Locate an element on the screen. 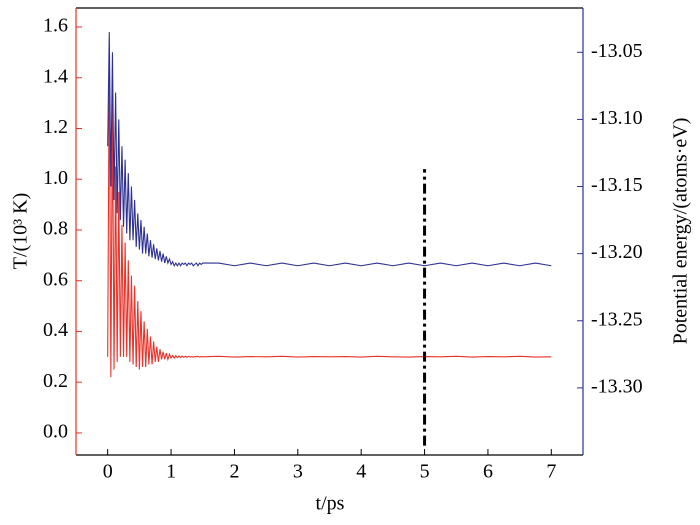 The height and width of the screenshot is (525, 700). y2-tick-label: -13.05 is located at coordinates (617, 51).